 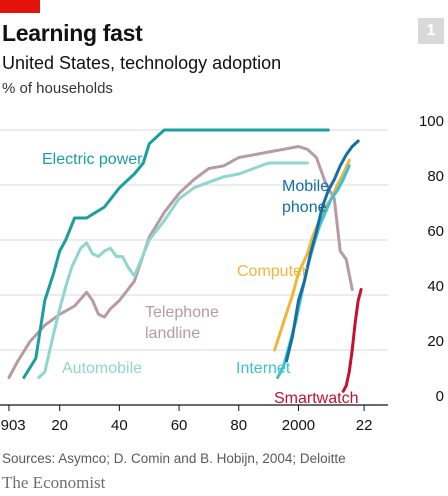 I want to click on series-label-line: landline, so click(x=172, y=333).